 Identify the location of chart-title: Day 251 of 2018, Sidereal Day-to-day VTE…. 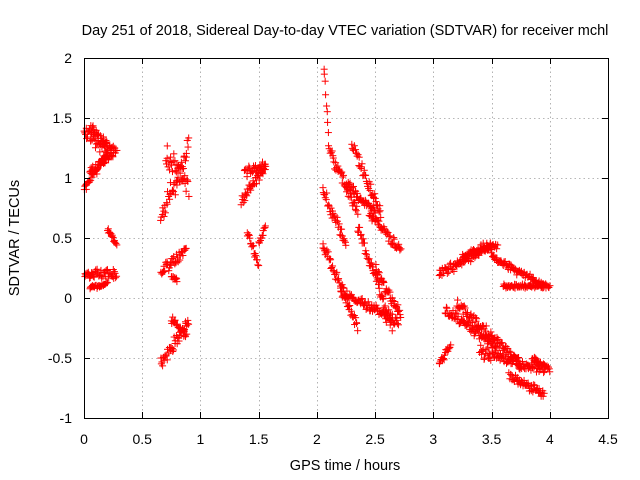
(345, 31).